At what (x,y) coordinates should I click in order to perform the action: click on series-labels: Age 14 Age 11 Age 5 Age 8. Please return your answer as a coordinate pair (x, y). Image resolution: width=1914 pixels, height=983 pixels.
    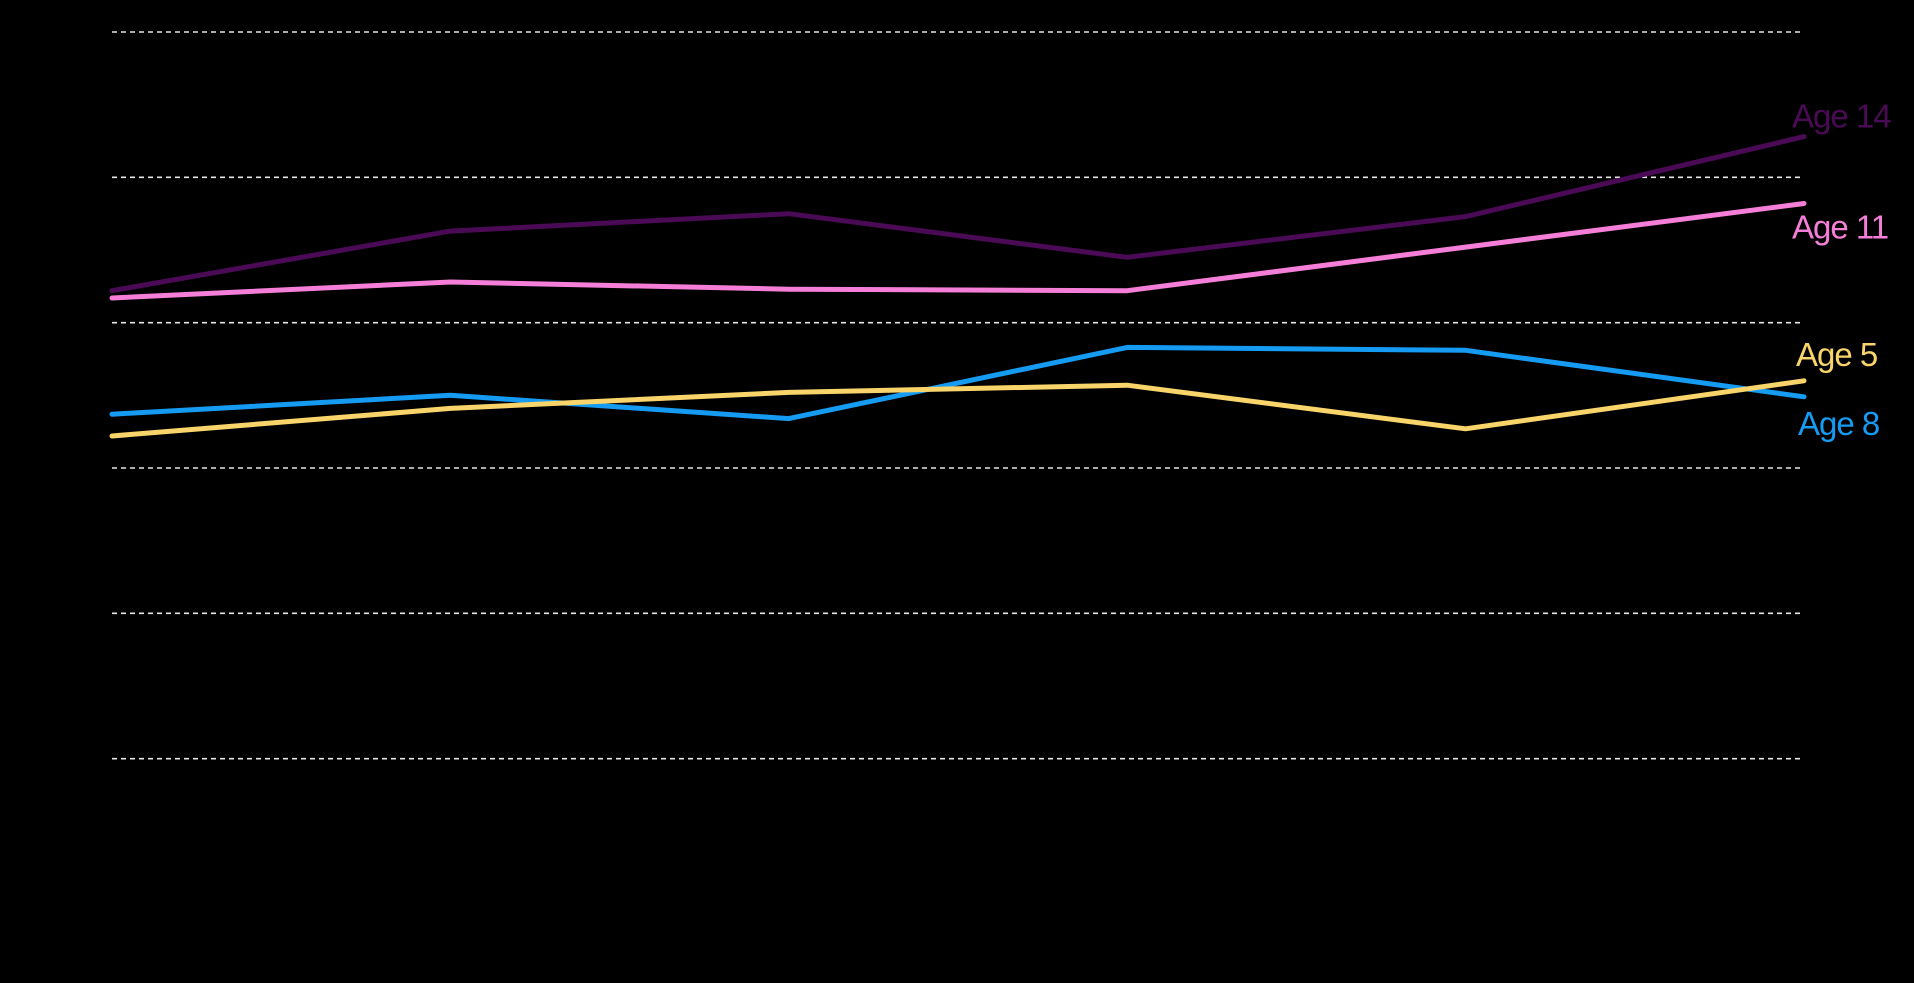
    Looking at the image, I should click on (1842, 270).